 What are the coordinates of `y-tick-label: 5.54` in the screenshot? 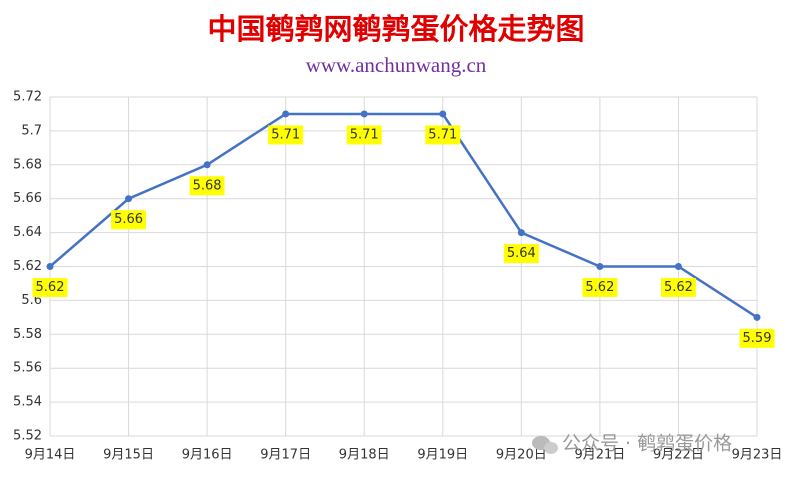 It's located at (27, 402).